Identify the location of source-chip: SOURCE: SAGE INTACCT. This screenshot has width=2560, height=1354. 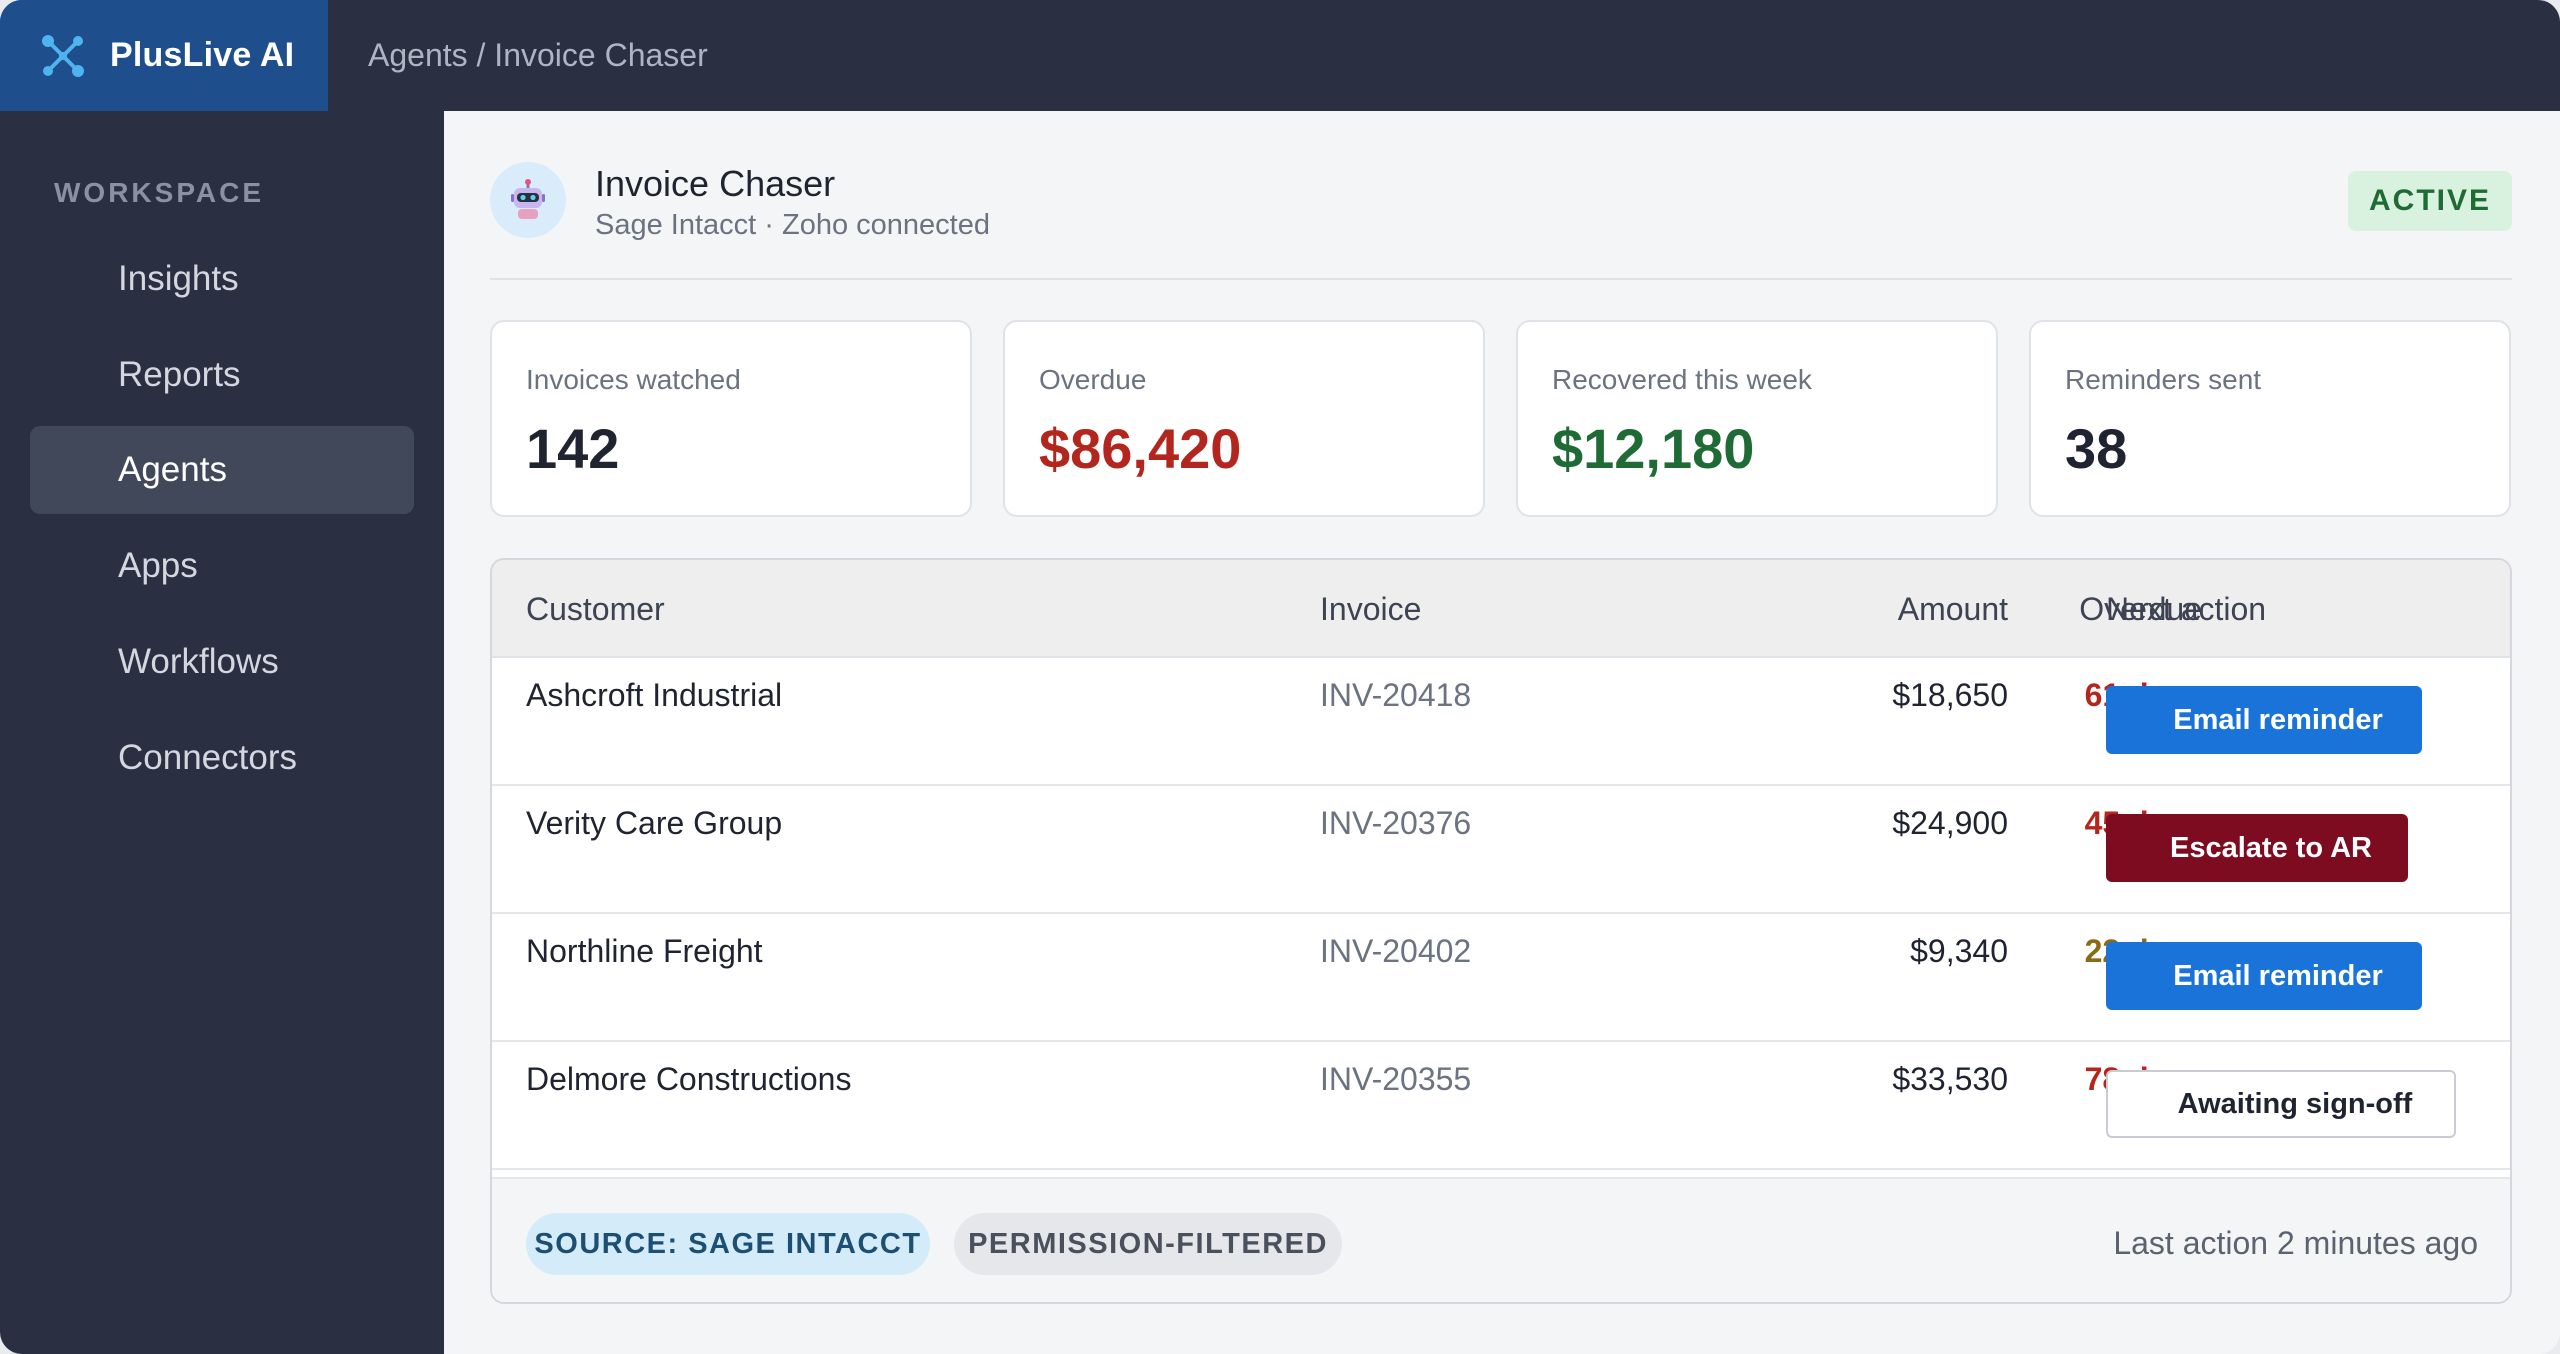
(728, 1244).